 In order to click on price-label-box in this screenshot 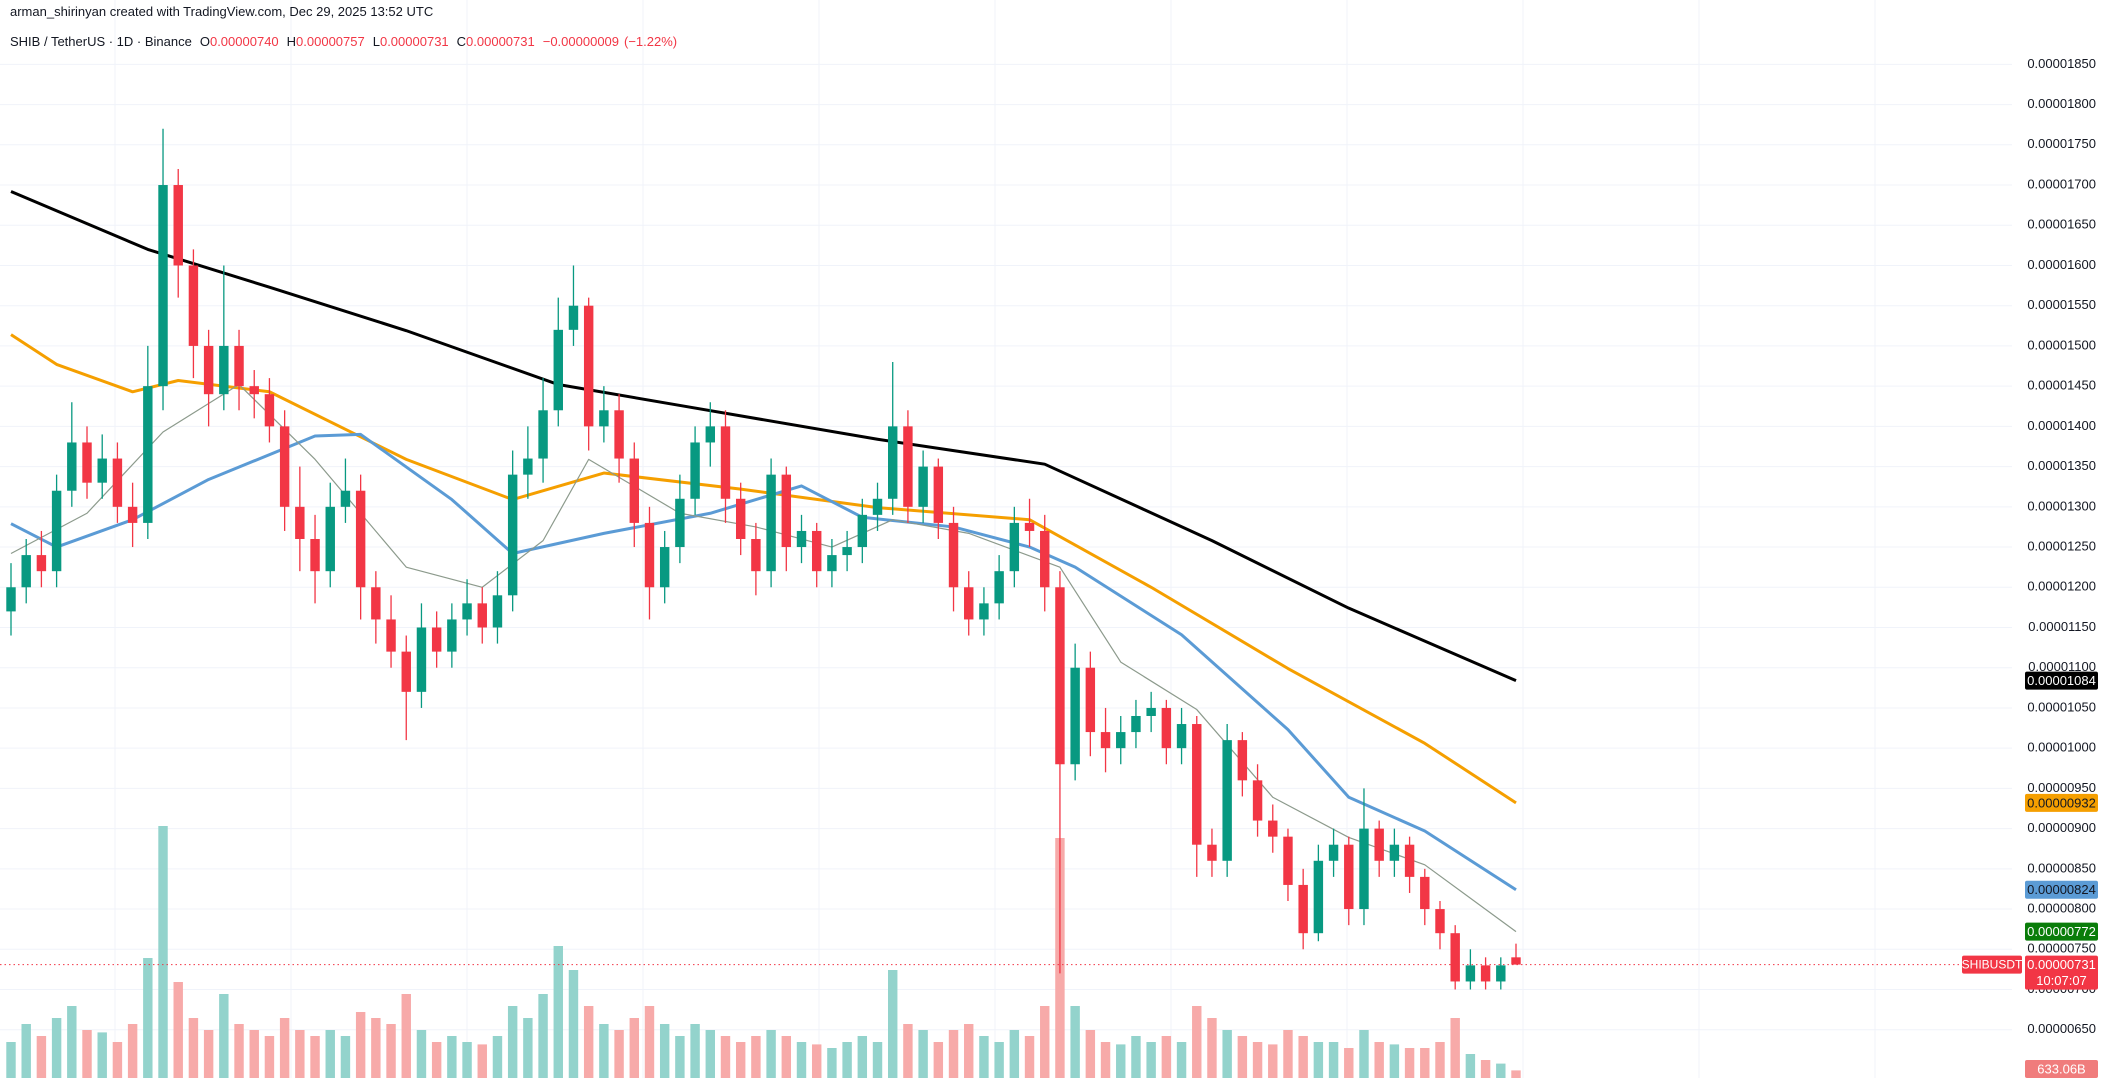, I will do `click(2061, 889)`.